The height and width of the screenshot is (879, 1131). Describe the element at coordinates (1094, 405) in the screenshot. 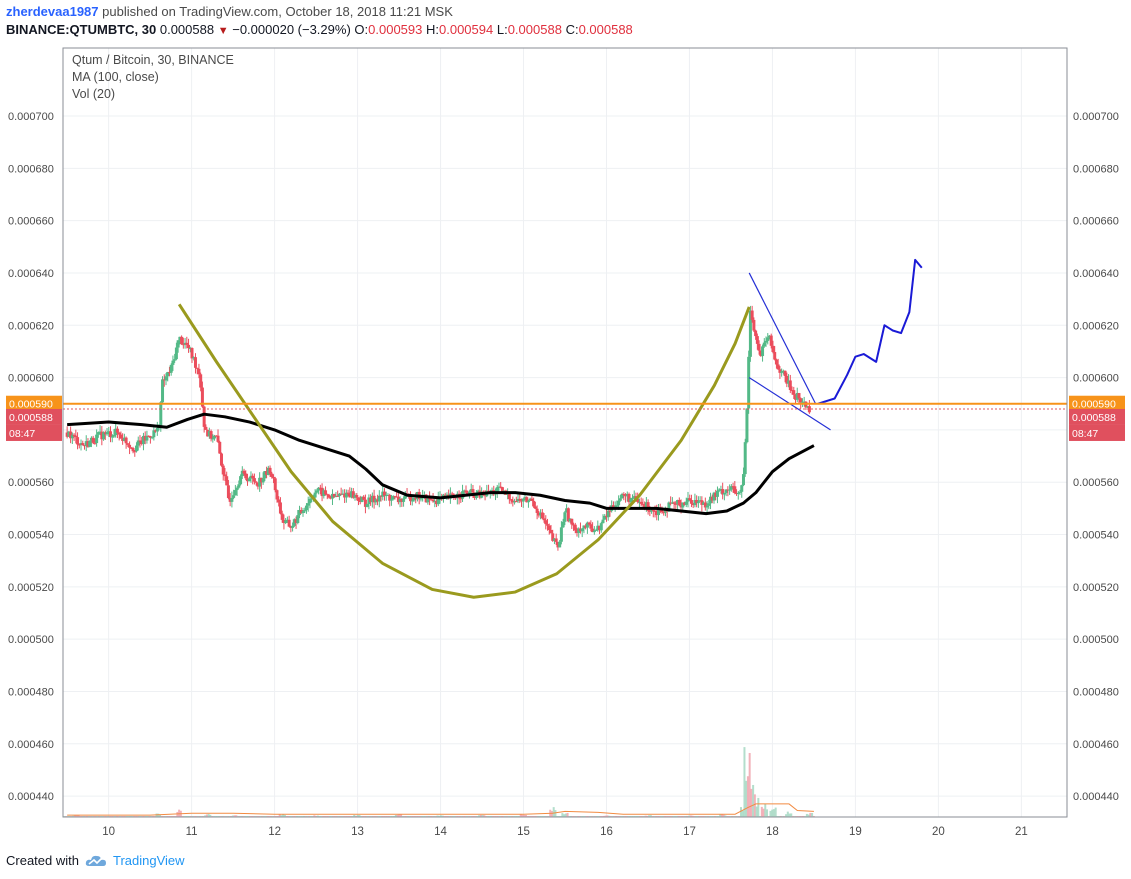

I see `alert-price-tag-right: 0.000590` at that location.